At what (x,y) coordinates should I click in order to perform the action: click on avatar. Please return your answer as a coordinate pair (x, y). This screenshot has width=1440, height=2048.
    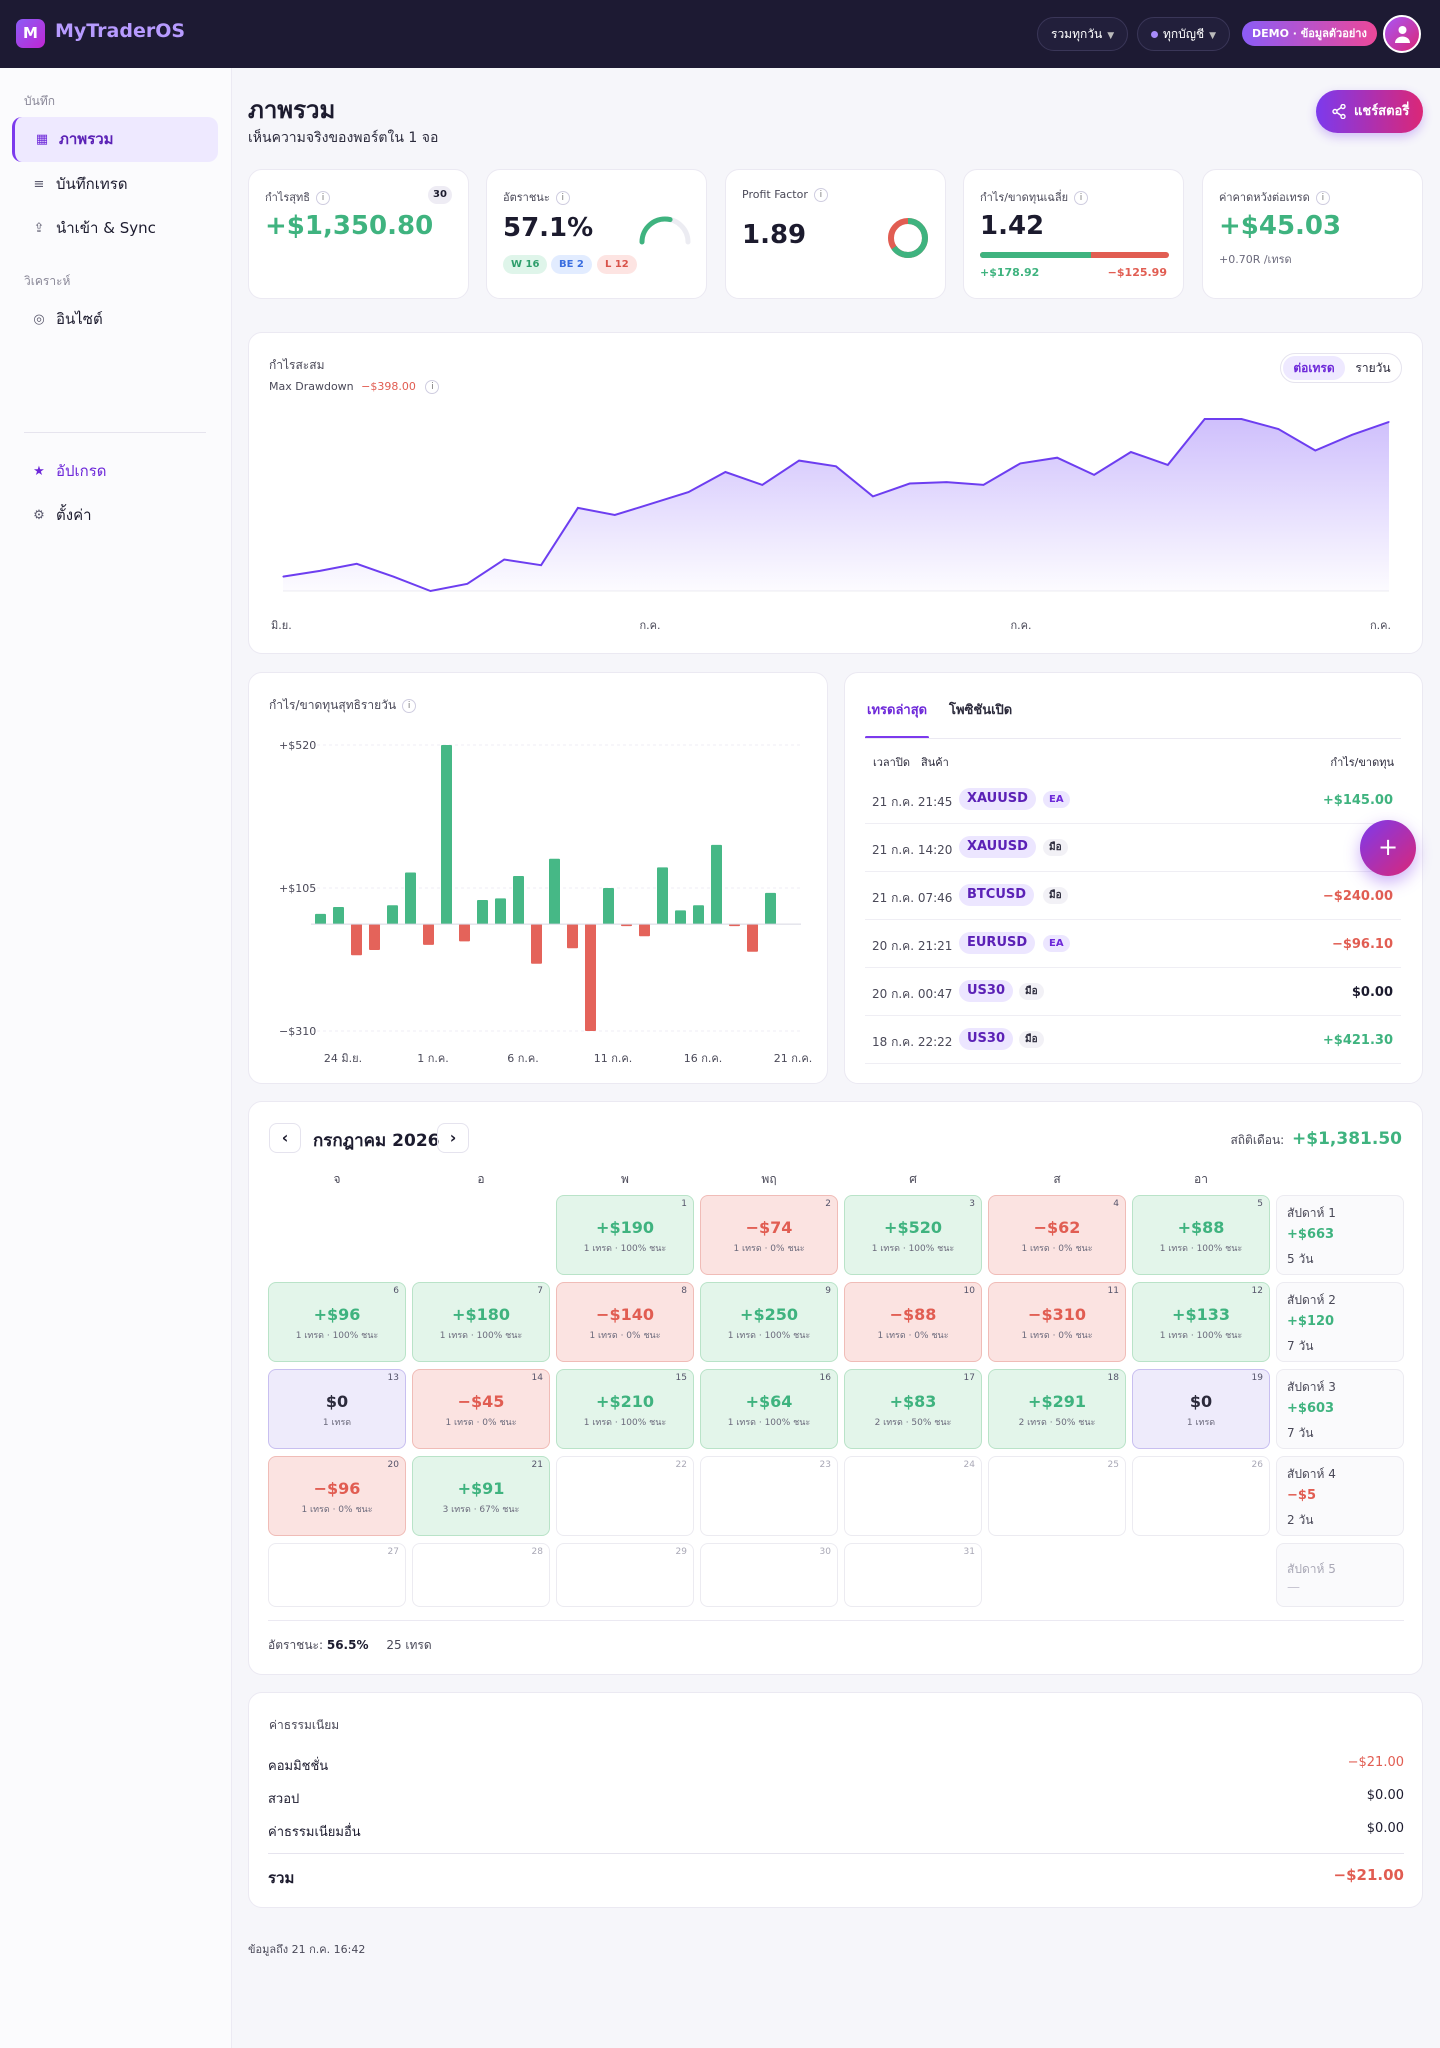
    Looking at the image, I should click on (1402, 34).